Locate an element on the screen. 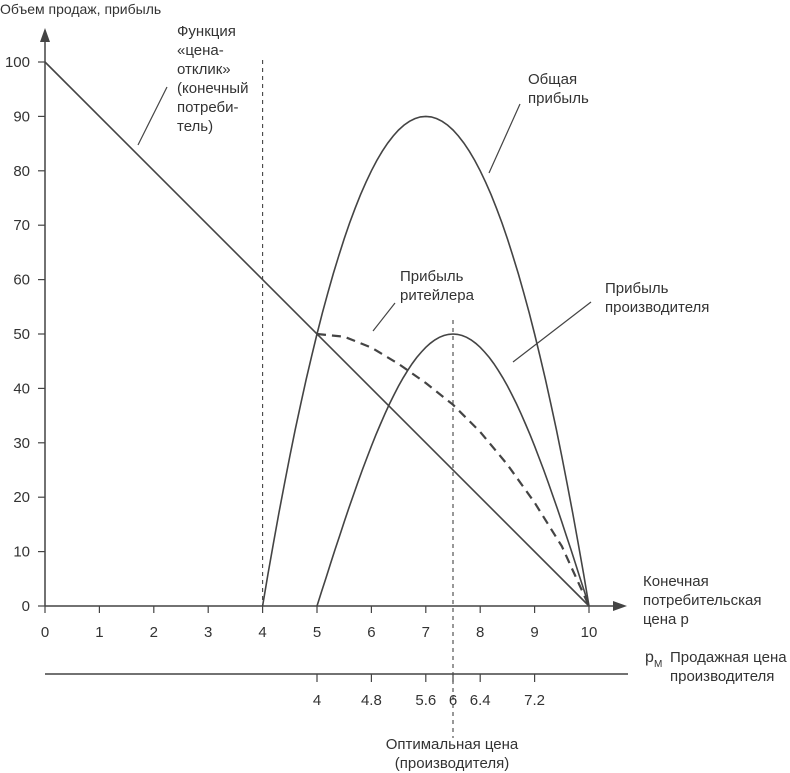  leader-total-profit is located at coordinates (504, 138).